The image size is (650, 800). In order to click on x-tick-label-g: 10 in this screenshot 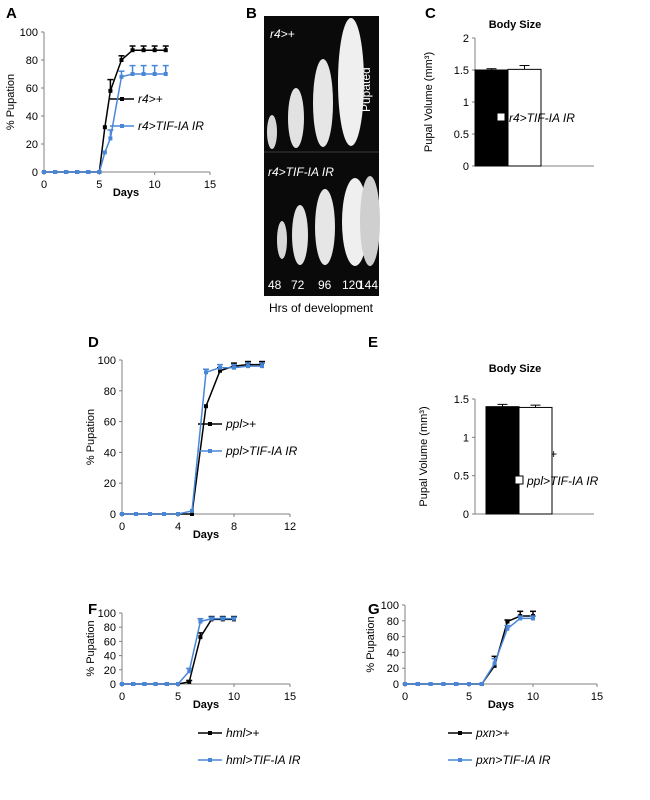, I will do `click(533, 697)`.